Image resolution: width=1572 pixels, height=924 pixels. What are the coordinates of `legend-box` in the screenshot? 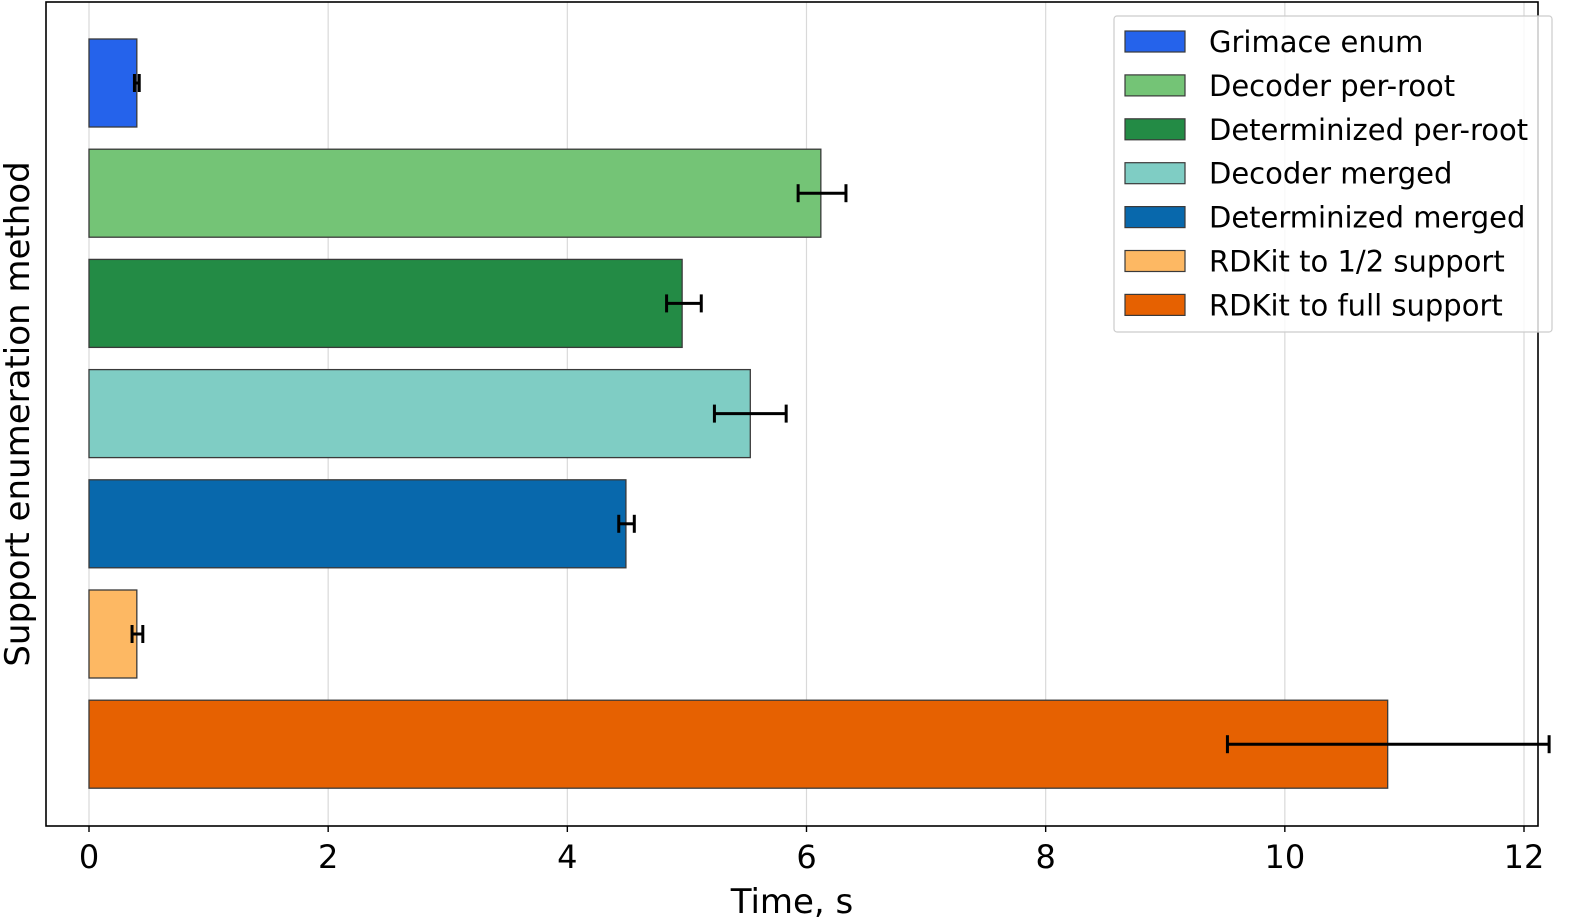 It's located at (1333, 174).